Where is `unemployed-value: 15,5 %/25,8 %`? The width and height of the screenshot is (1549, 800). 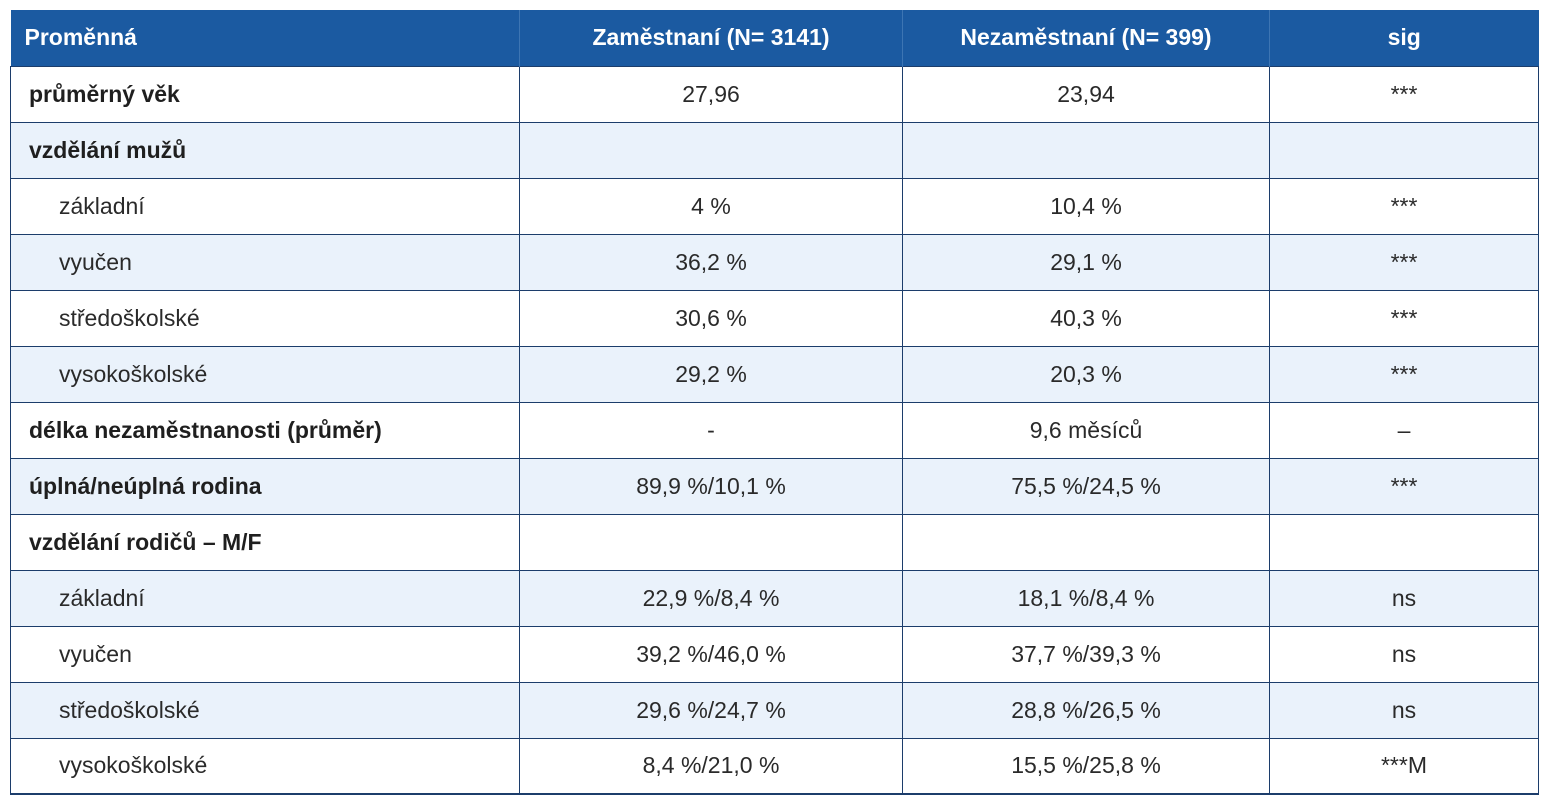 unemployed-value: 15,5 %/25,8 % is located at coordinates (1086, 766).